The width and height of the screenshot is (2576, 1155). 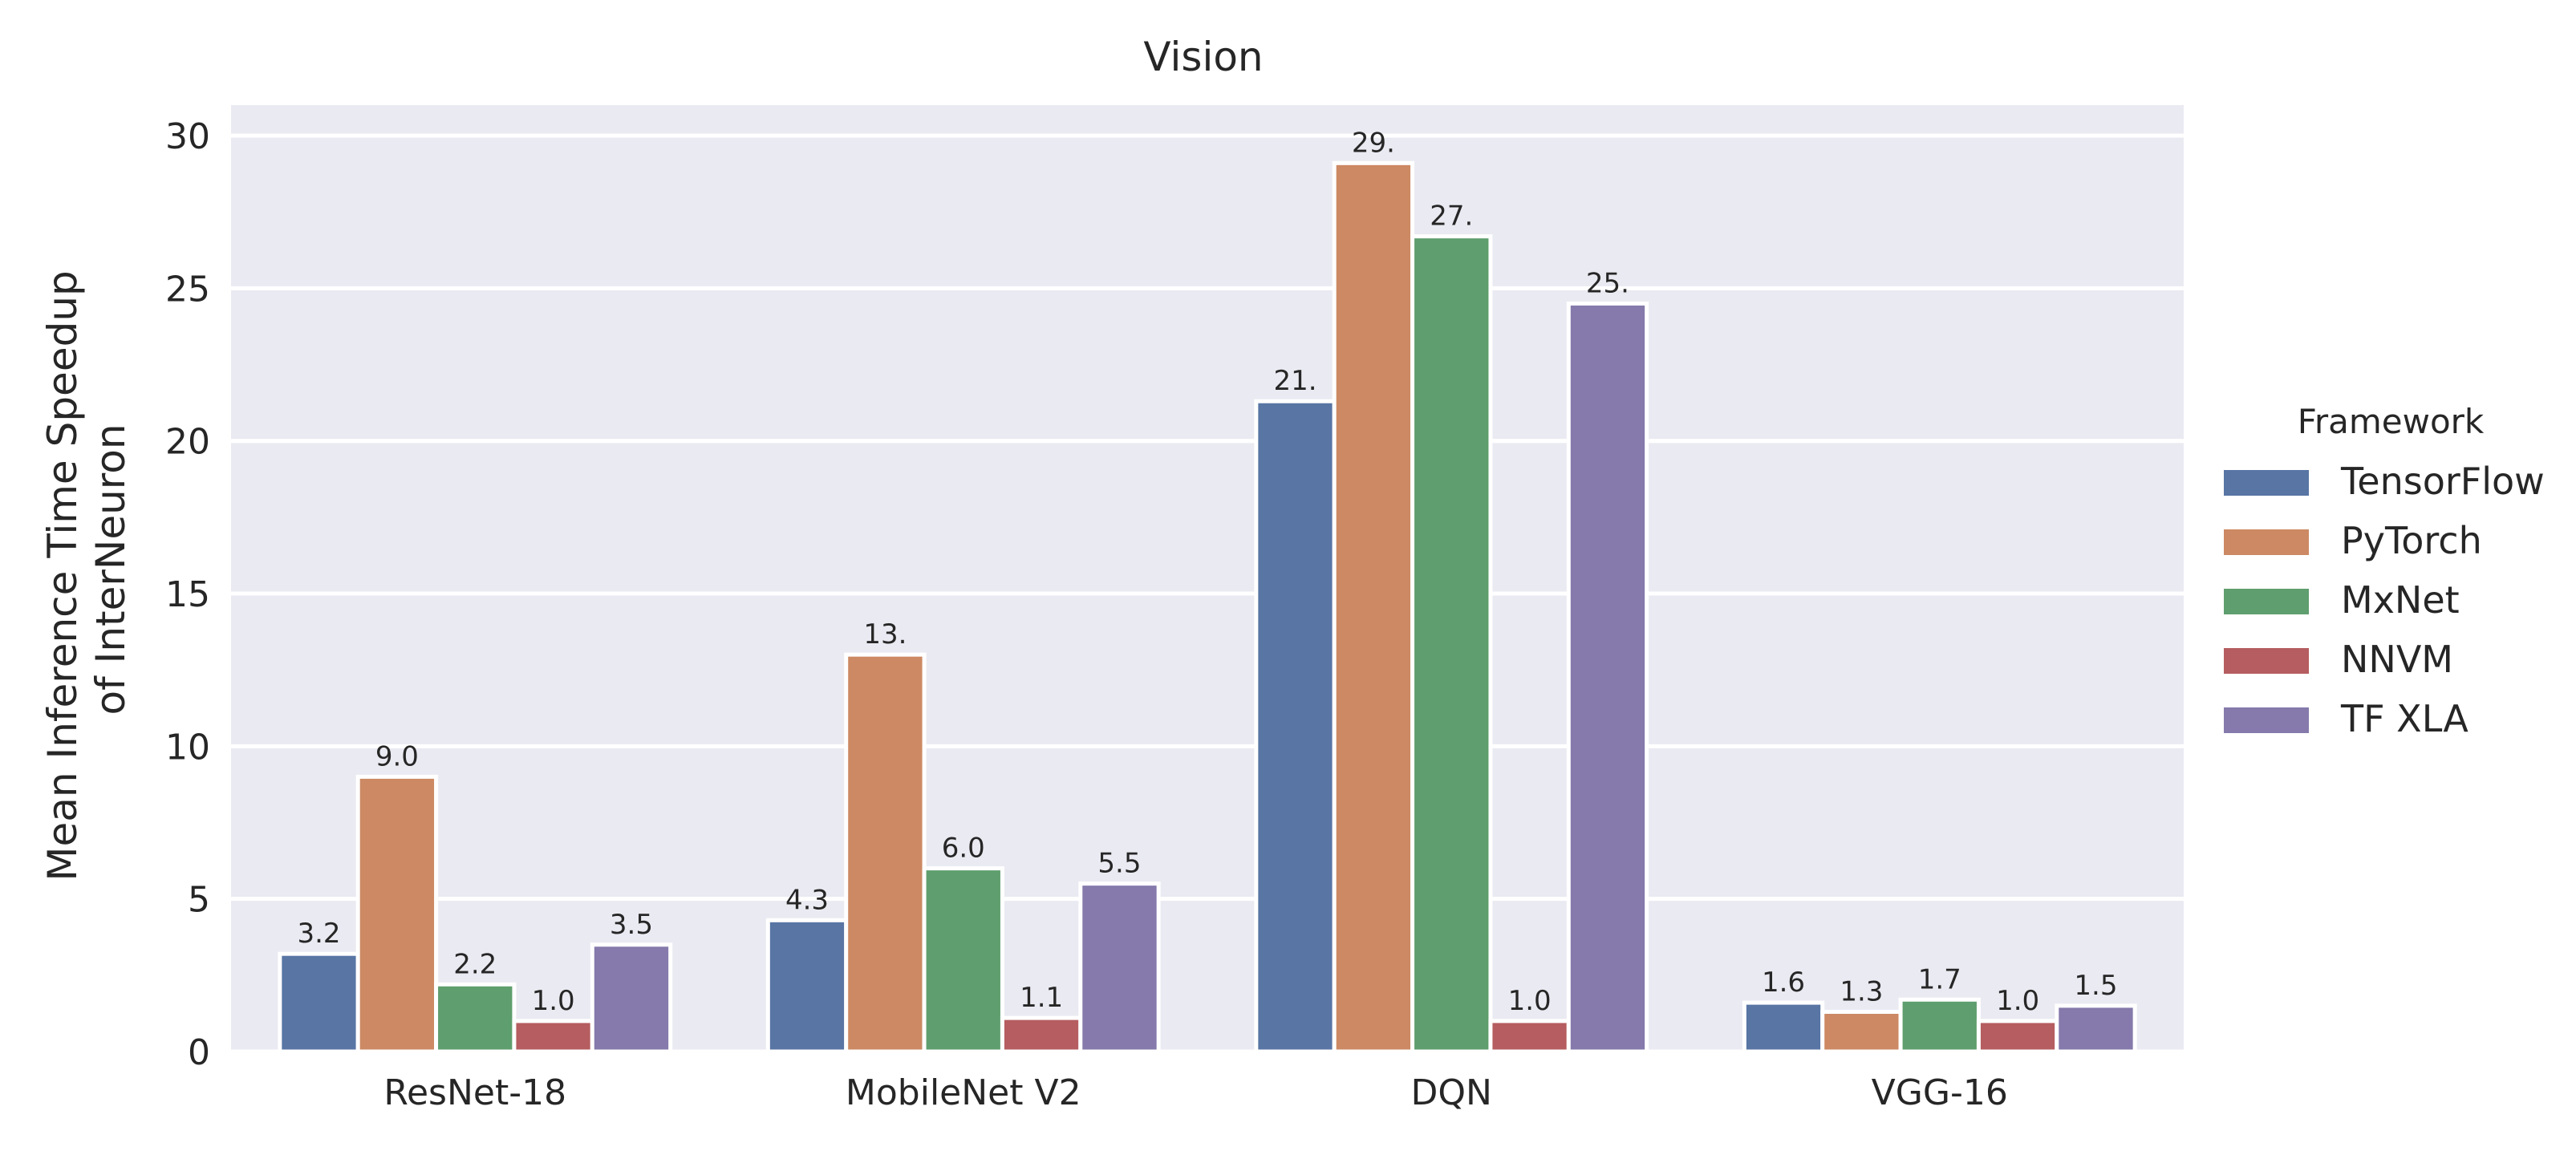 What do you see at coordinates (62, 575) in the screenshot?
I see `y-axis-title-line-1: Mean Inference Time Speedup` at bounding box center [62, 575].